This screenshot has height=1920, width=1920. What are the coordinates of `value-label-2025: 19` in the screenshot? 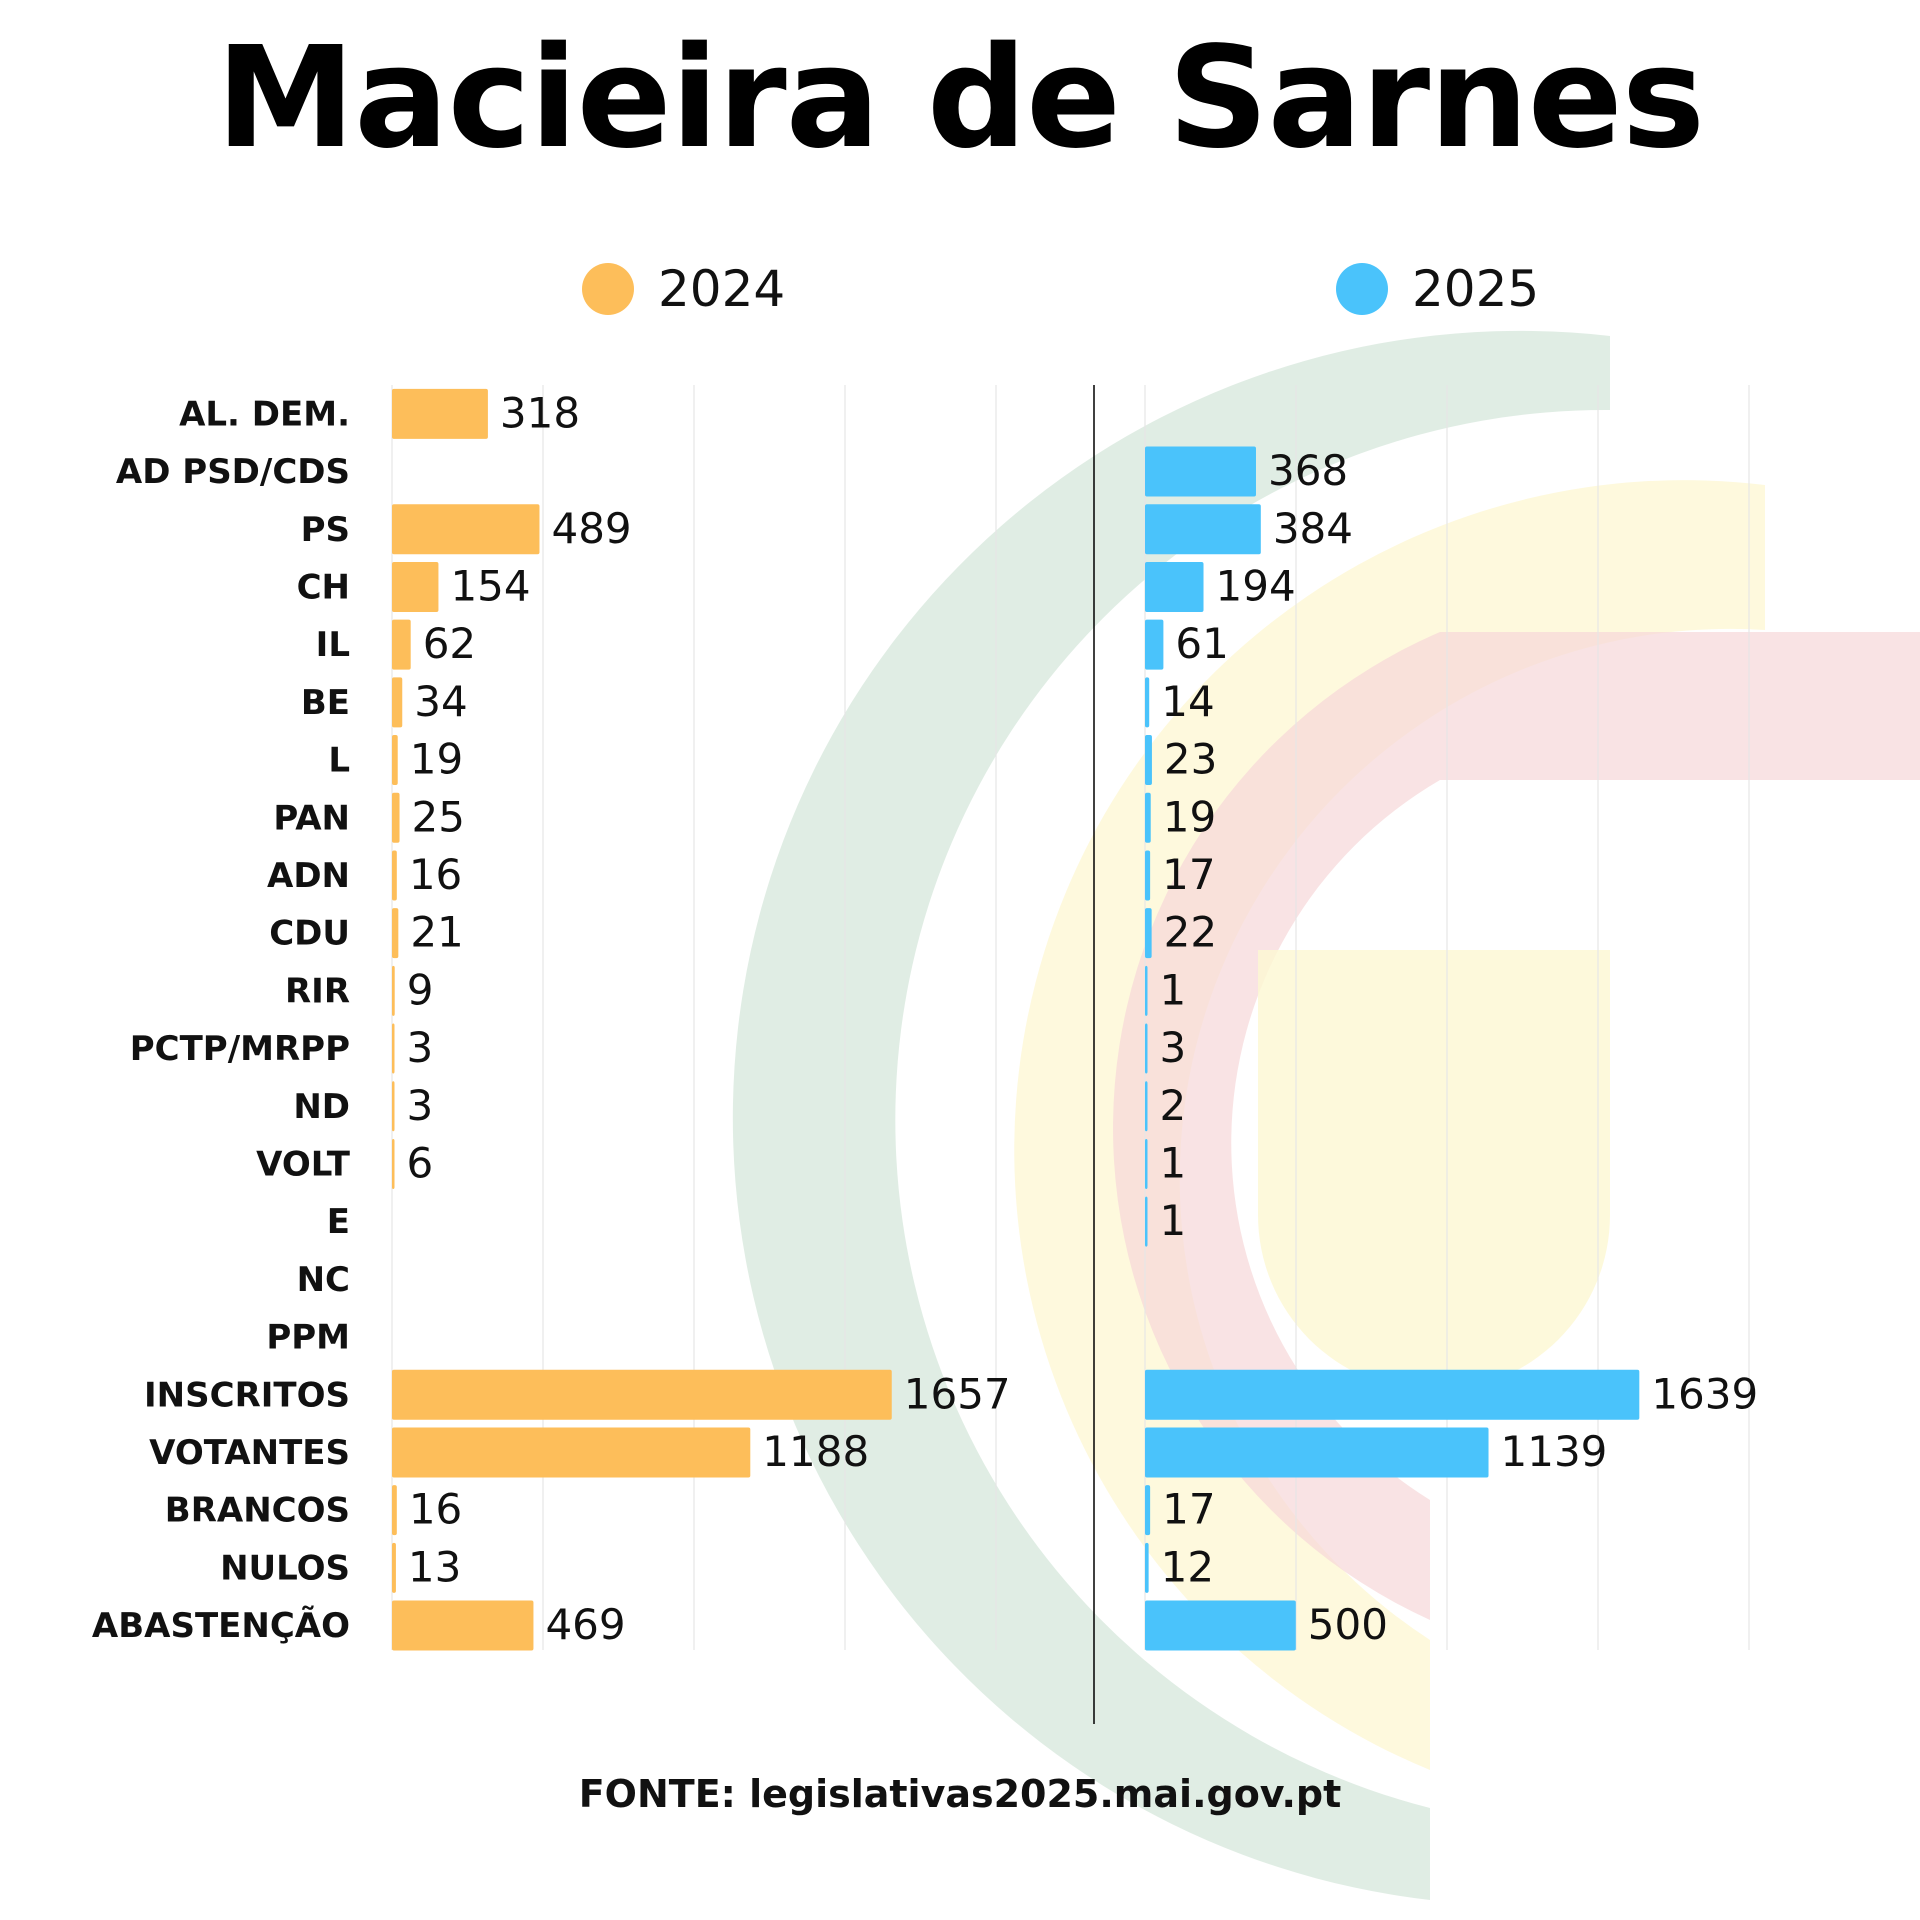 It's located at (1189, 816).